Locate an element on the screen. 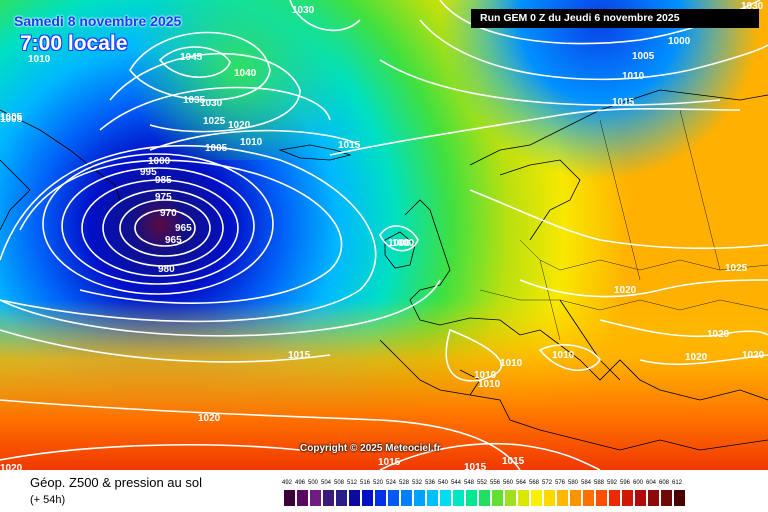 Image resolution: width=768 pixels, height=512 pixels. legend-cell: 496 is located at coordinates (301, 492).